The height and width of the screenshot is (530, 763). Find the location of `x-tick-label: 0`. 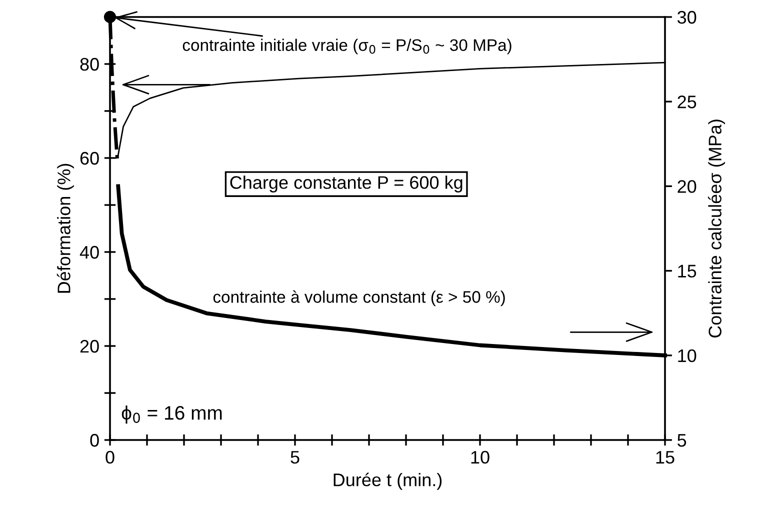

x-tick-label: 0 is located at coordinates (110, 457).